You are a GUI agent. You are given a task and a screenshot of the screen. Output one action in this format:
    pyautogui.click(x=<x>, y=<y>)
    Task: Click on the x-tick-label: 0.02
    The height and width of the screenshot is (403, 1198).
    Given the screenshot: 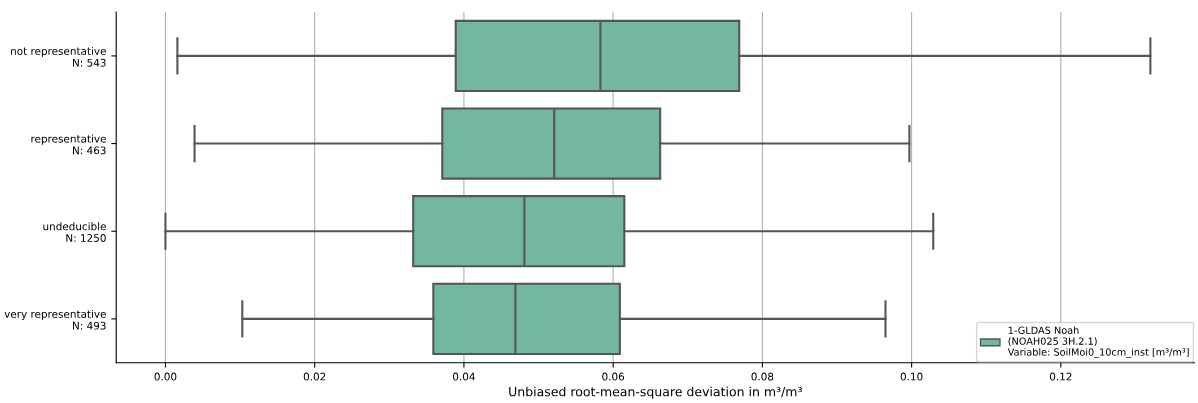 What is the action you would take?
    pyautogui.click(x=314, y=376)
    